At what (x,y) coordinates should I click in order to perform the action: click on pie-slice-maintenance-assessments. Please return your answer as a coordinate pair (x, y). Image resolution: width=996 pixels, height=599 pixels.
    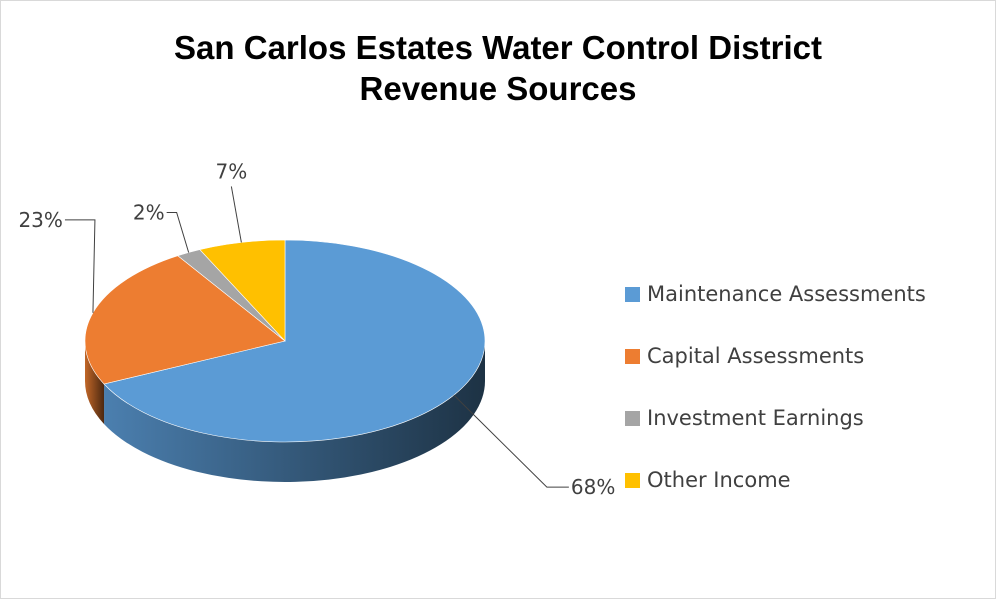
    Looking at the image, I should click on (294, 341).